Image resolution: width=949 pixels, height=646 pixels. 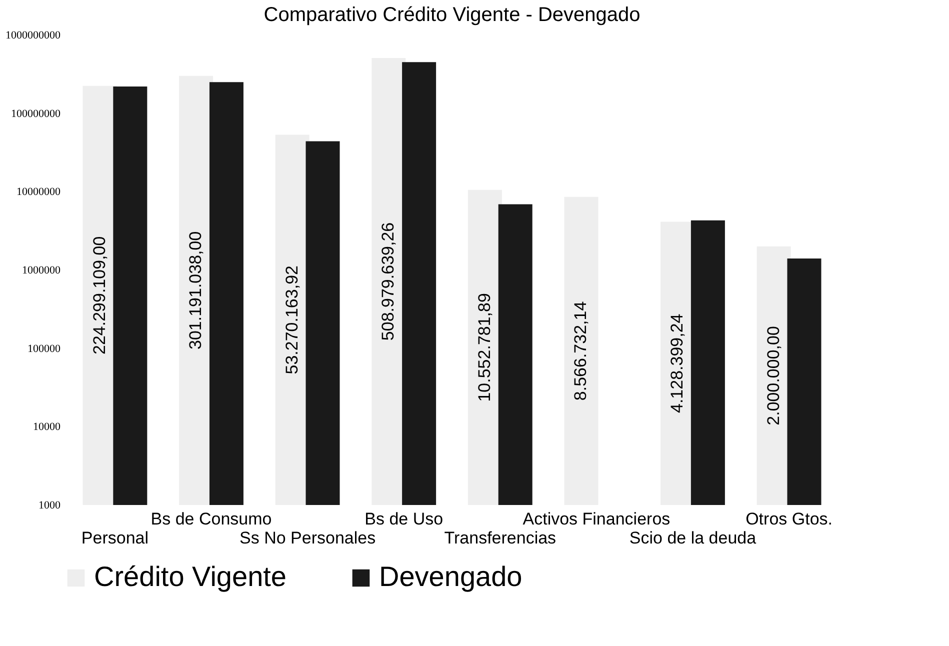 I want to click on y-tick-label: 1000000, so click(x=41, y=270).